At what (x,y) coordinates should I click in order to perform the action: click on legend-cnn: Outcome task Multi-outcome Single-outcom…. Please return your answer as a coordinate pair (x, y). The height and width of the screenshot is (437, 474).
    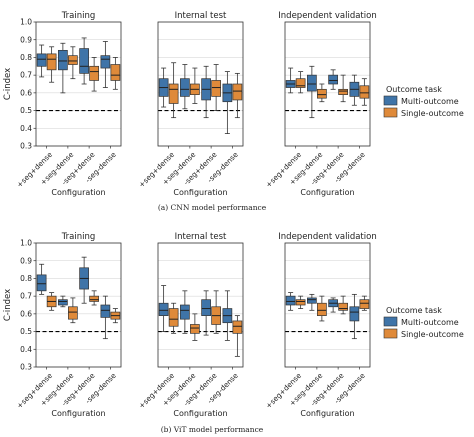
    Looking at the image, I should click on (423, 101).